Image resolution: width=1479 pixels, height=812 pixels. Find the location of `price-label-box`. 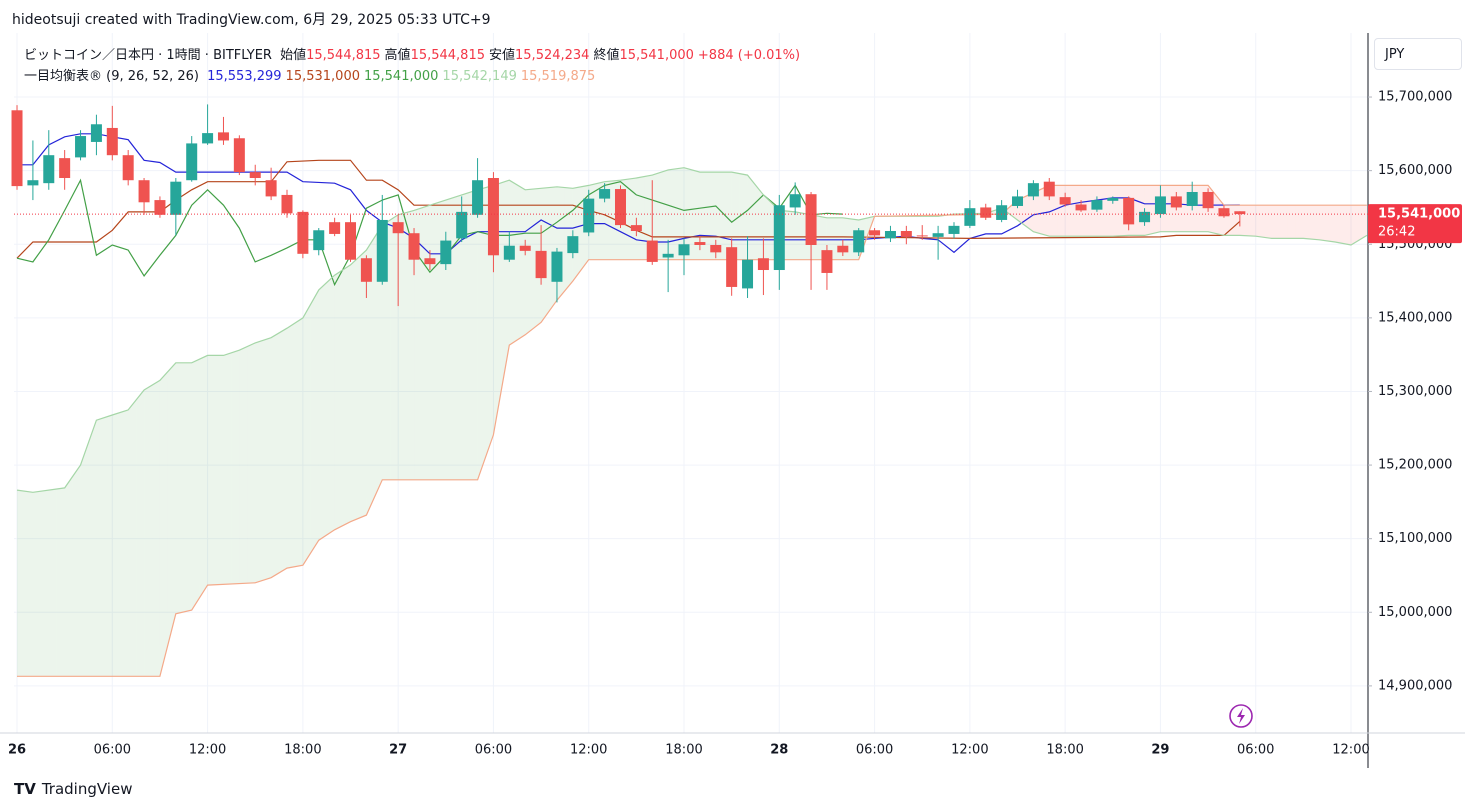

price-label-box is located at coordinates (1415, 224).